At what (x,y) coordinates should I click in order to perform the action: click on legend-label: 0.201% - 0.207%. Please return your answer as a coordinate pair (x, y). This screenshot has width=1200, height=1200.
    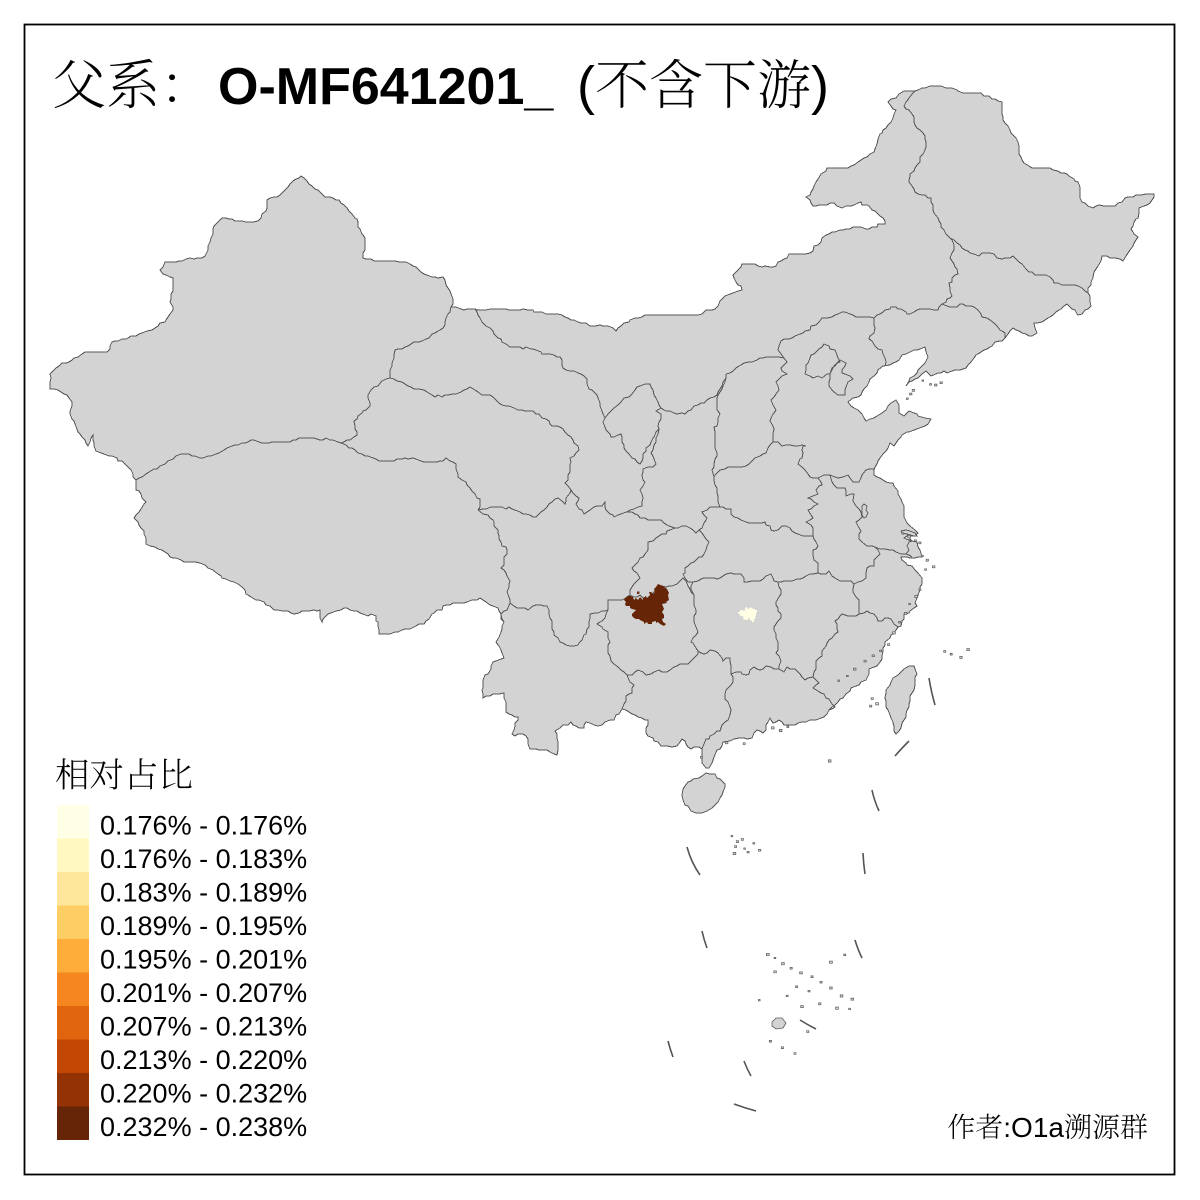
    Looking at the image, I should click on (203, 993).